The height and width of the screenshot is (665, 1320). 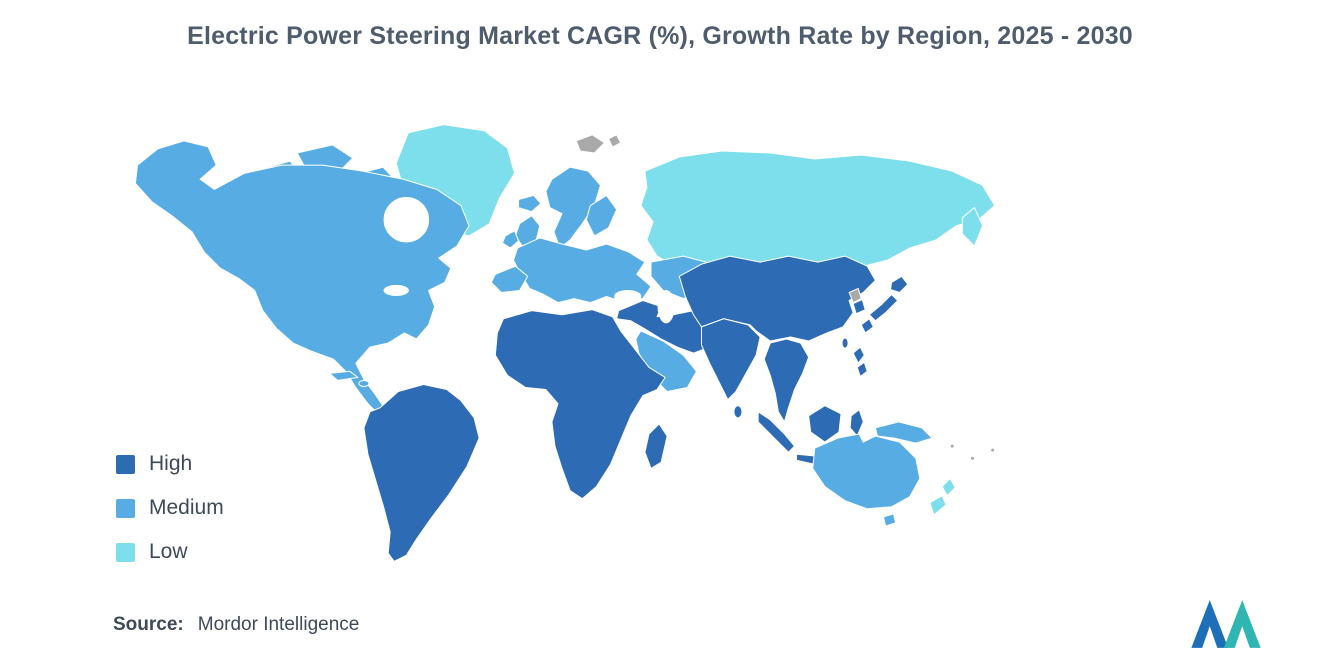 I want to click on legend-label-low: Low, so click(x=168, y=551).